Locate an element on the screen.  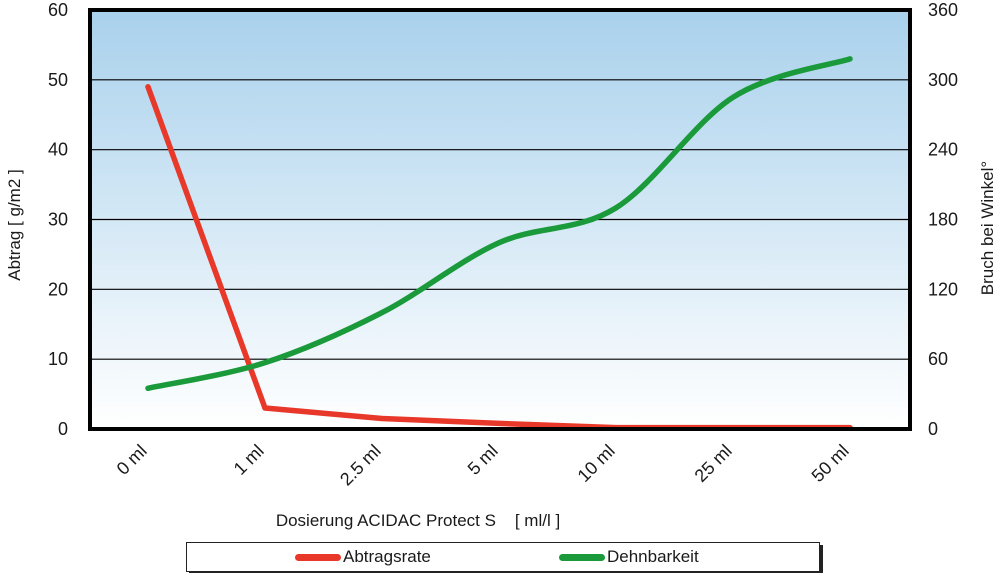
y-tick-label: 20 is located at coordinates (58, 289).